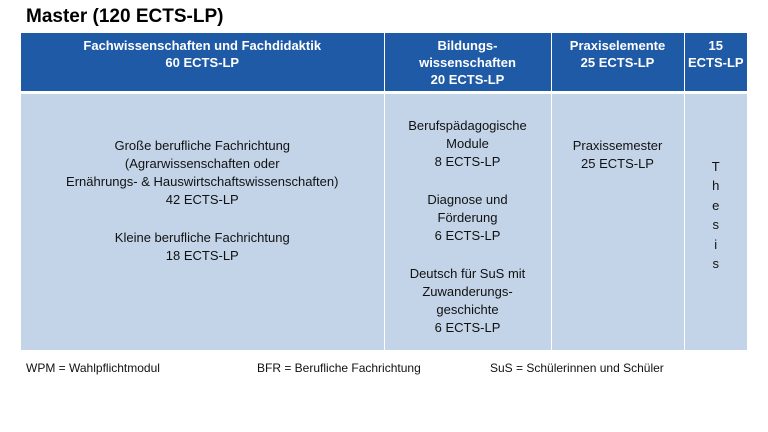 The height and width of the screenshot is (432, 768). What do you see at coordinates (125, 16) in the screenshot?
I see `page-title: Master (120 ECTS-LP)` at bounding box center [125, 16].